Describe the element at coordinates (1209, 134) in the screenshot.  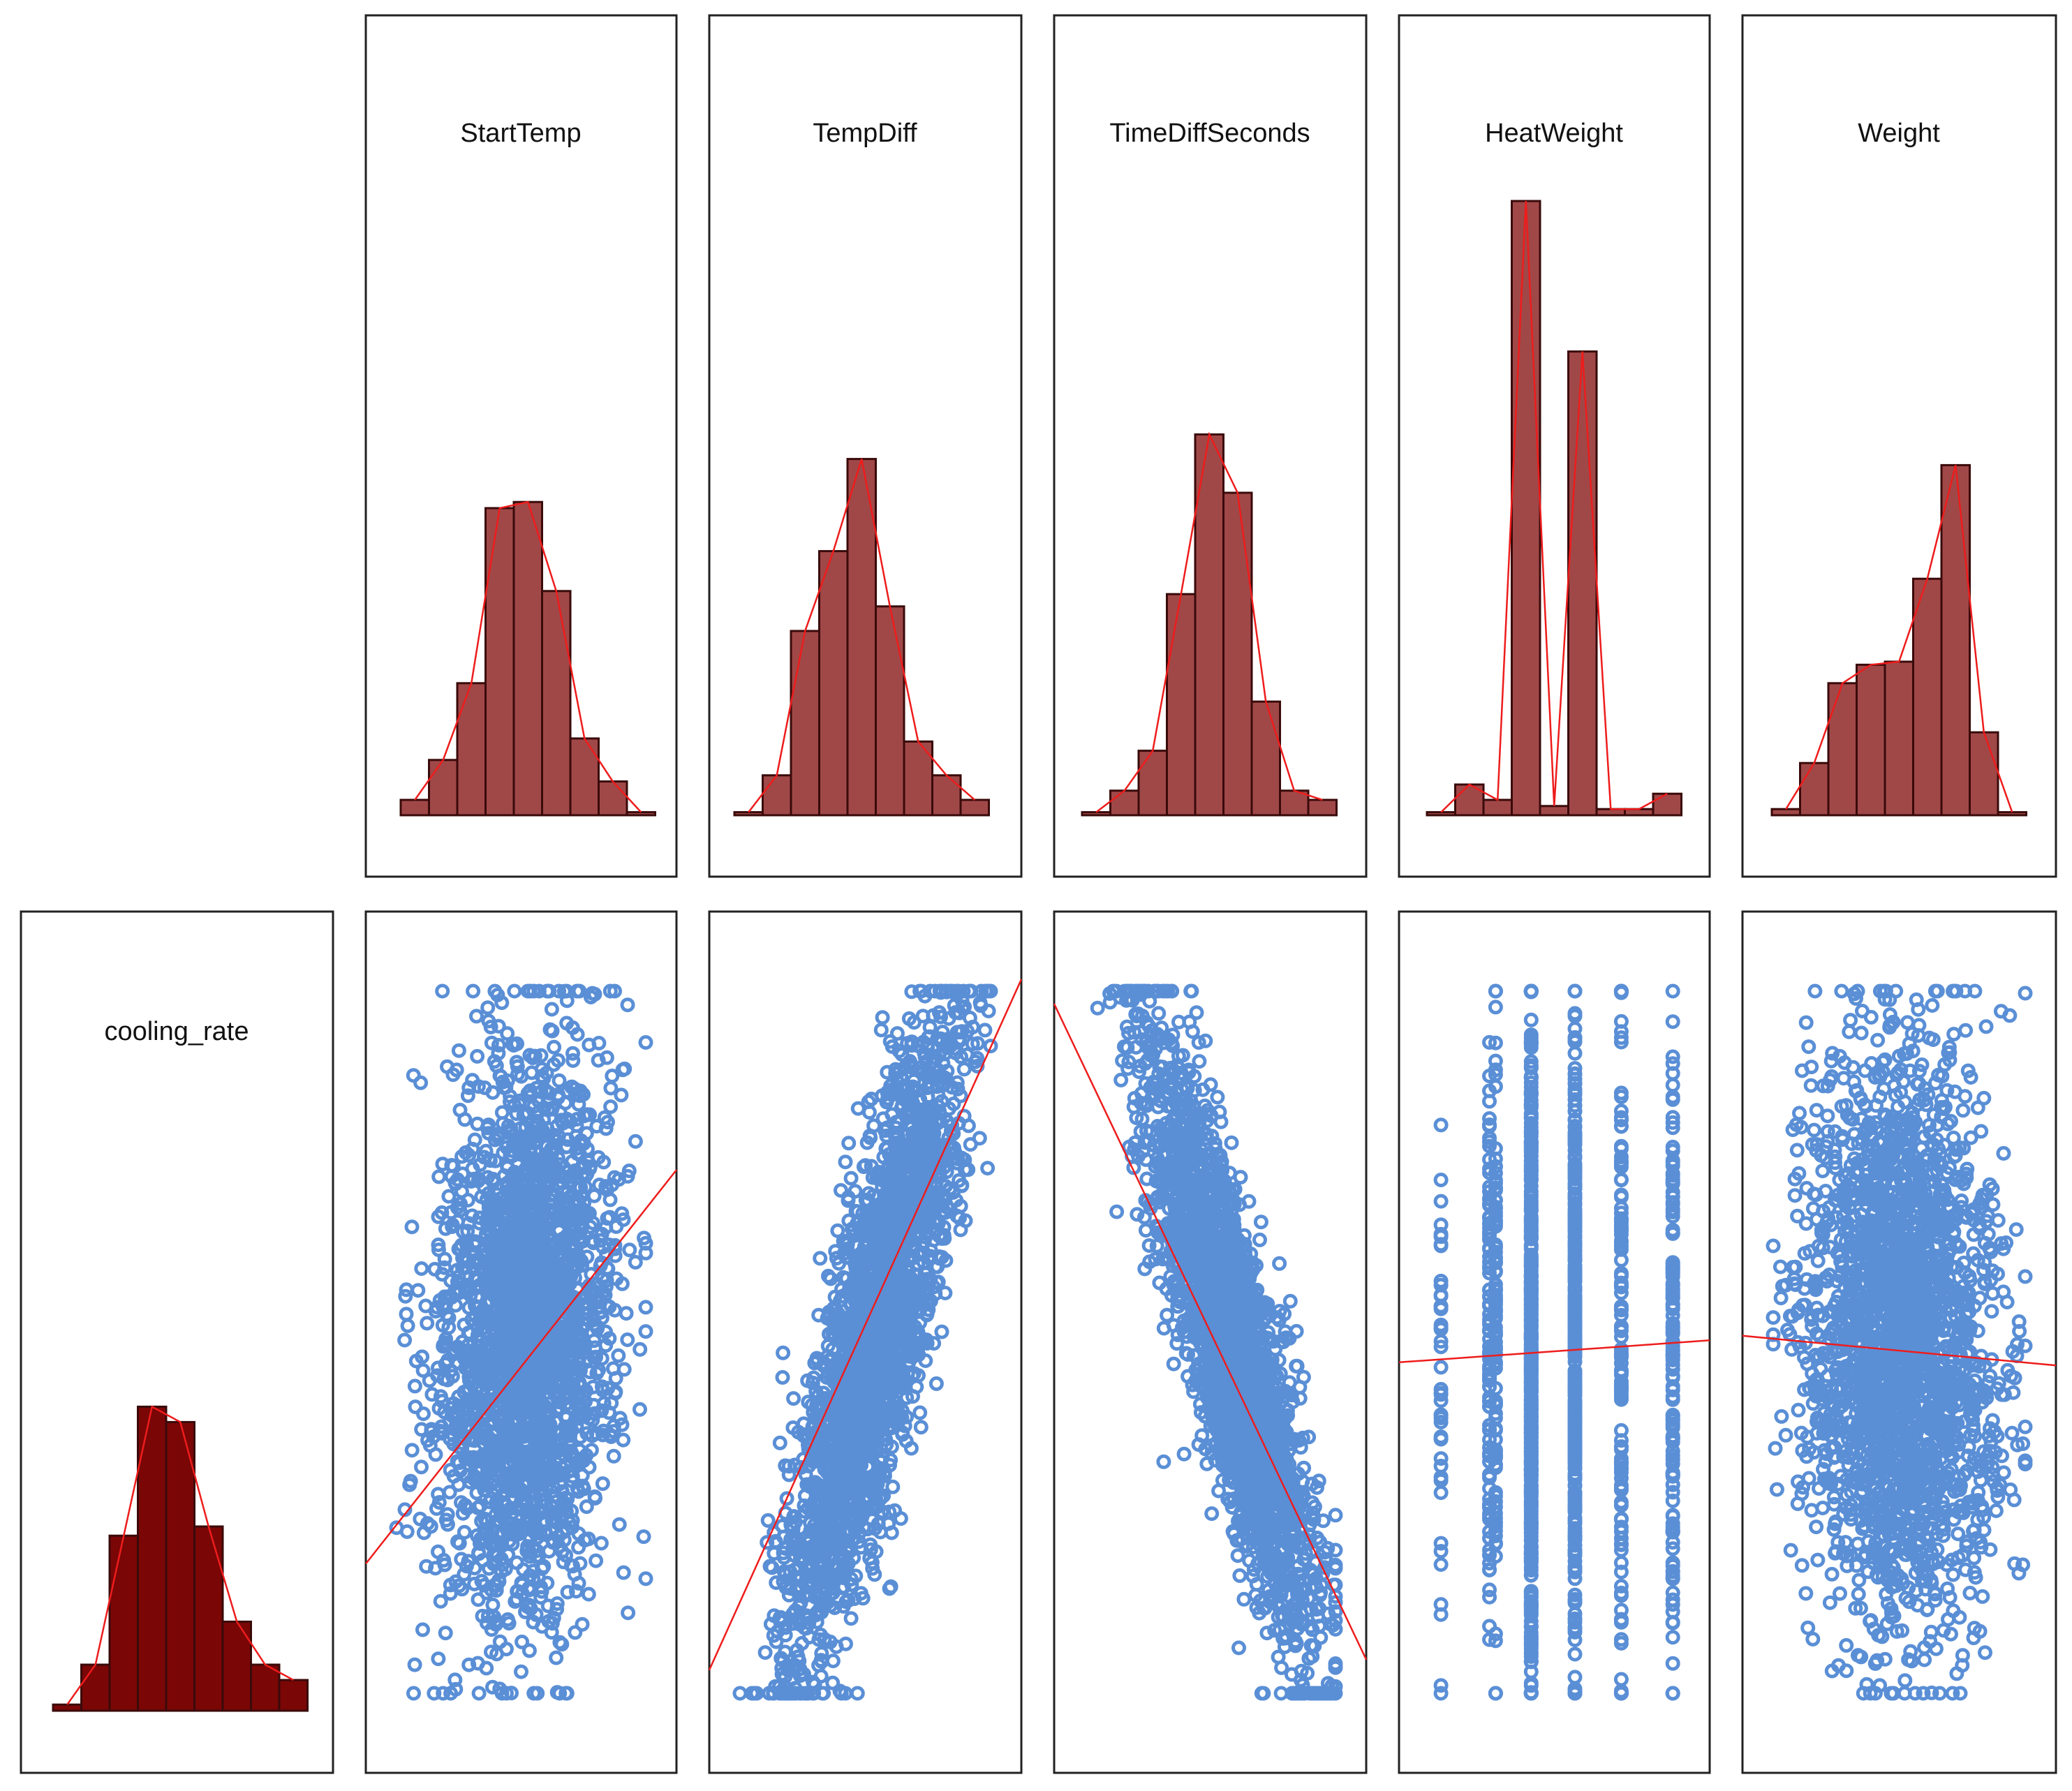
I see `panel-title-timediffseconds: TimeDiffSeconds` at that location.